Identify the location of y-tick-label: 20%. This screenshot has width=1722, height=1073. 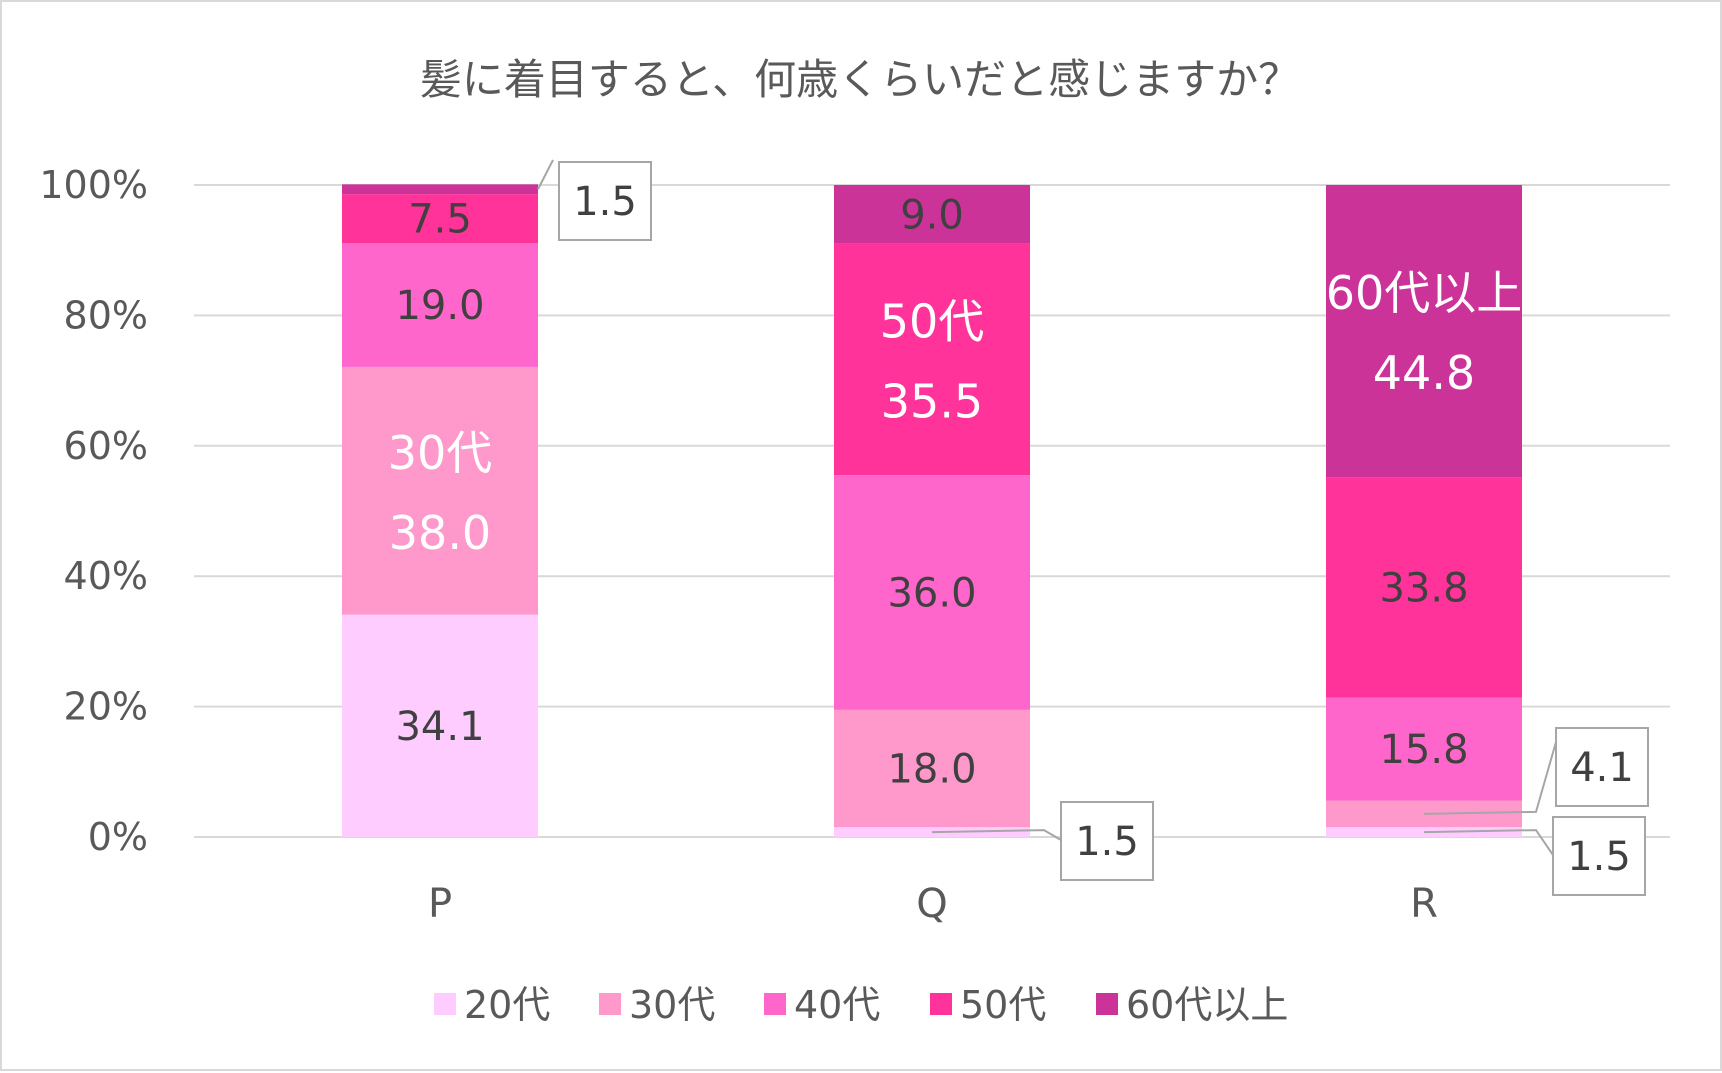
(106, 707).